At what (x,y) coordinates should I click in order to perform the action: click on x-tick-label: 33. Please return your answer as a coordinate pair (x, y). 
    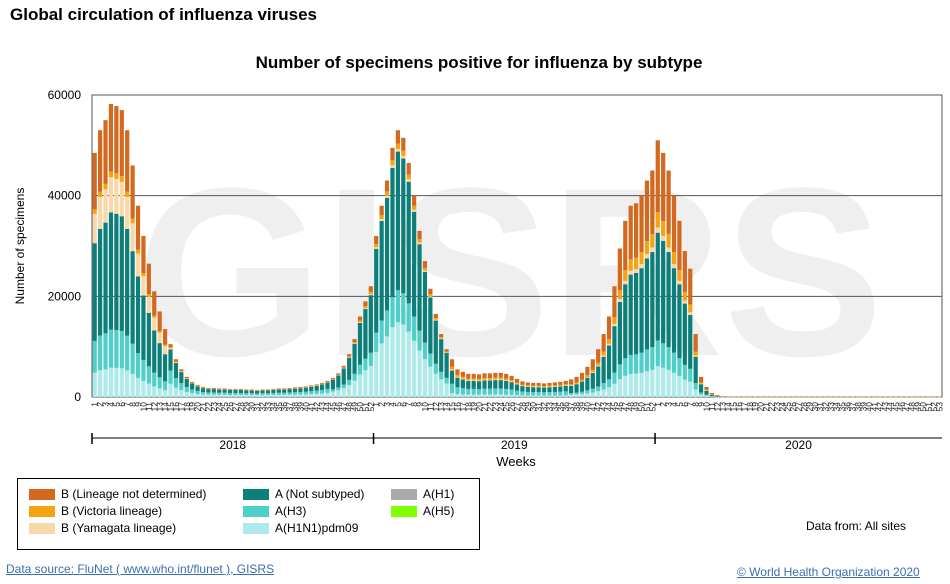
    Looking at the image, I should click on (268, 407).